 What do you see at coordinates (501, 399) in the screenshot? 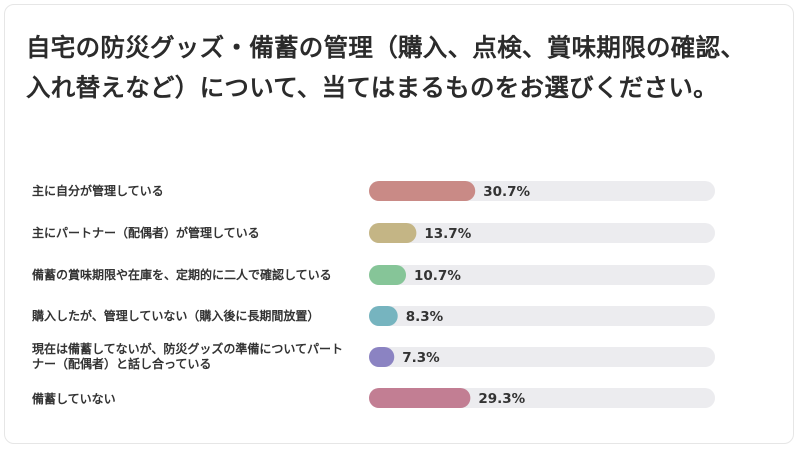
I see `value-label: 29.3%` at bounding box center [501, 399].